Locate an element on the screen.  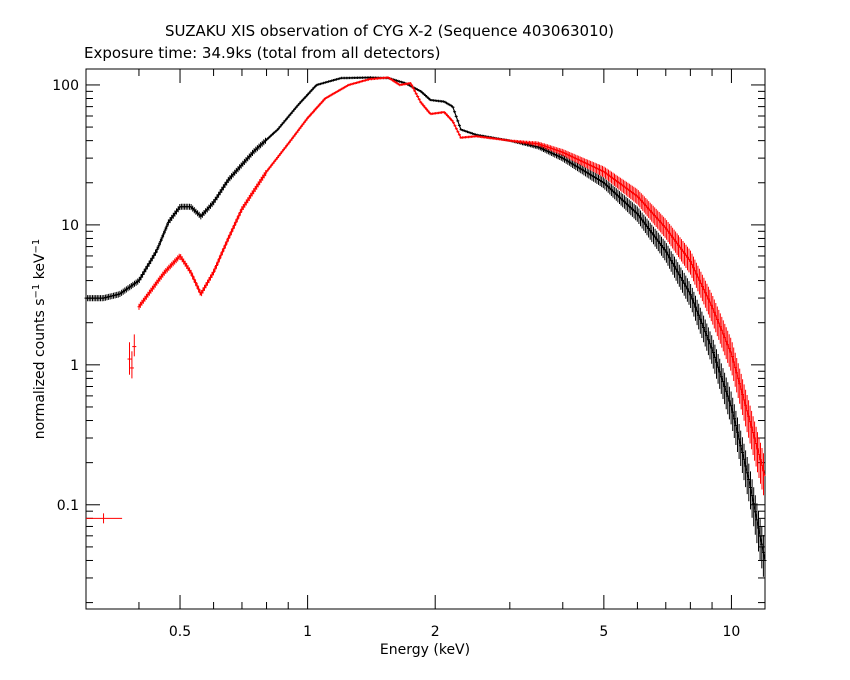
y-axis-label-exp1: −1 is located at coordinates (36, 291).